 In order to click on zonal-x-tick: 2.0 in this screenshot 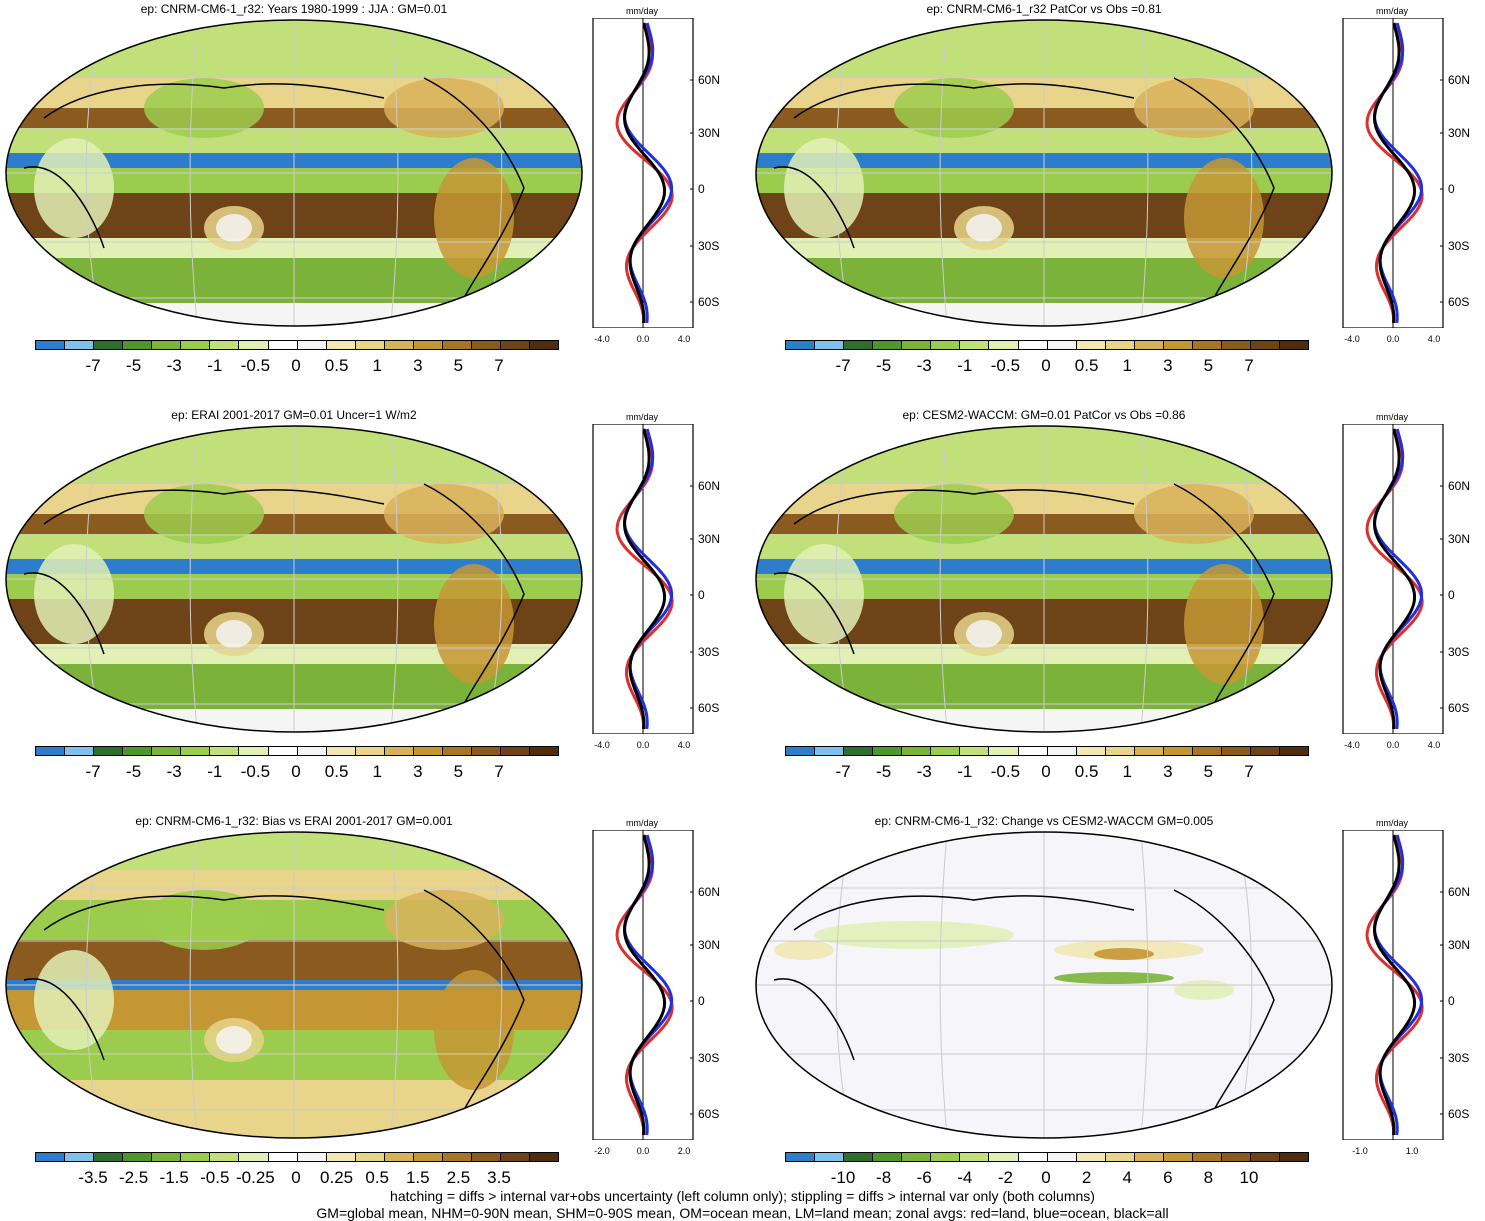, I will do `click(684, 1151)`.